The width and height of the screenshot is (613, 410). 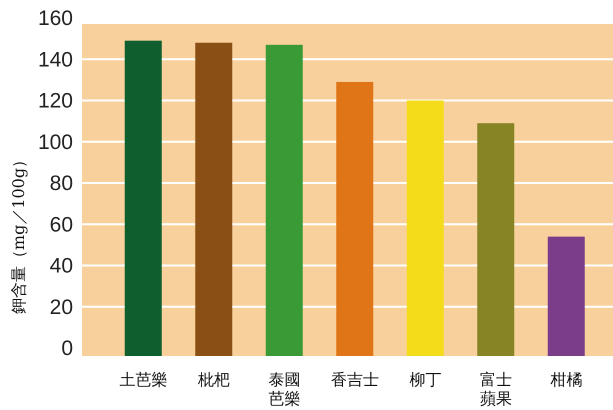 What do you see at coordinates (61, 266) in the screenshot?
I see `y-tick-label: 40` at bounding box center [61, 266].